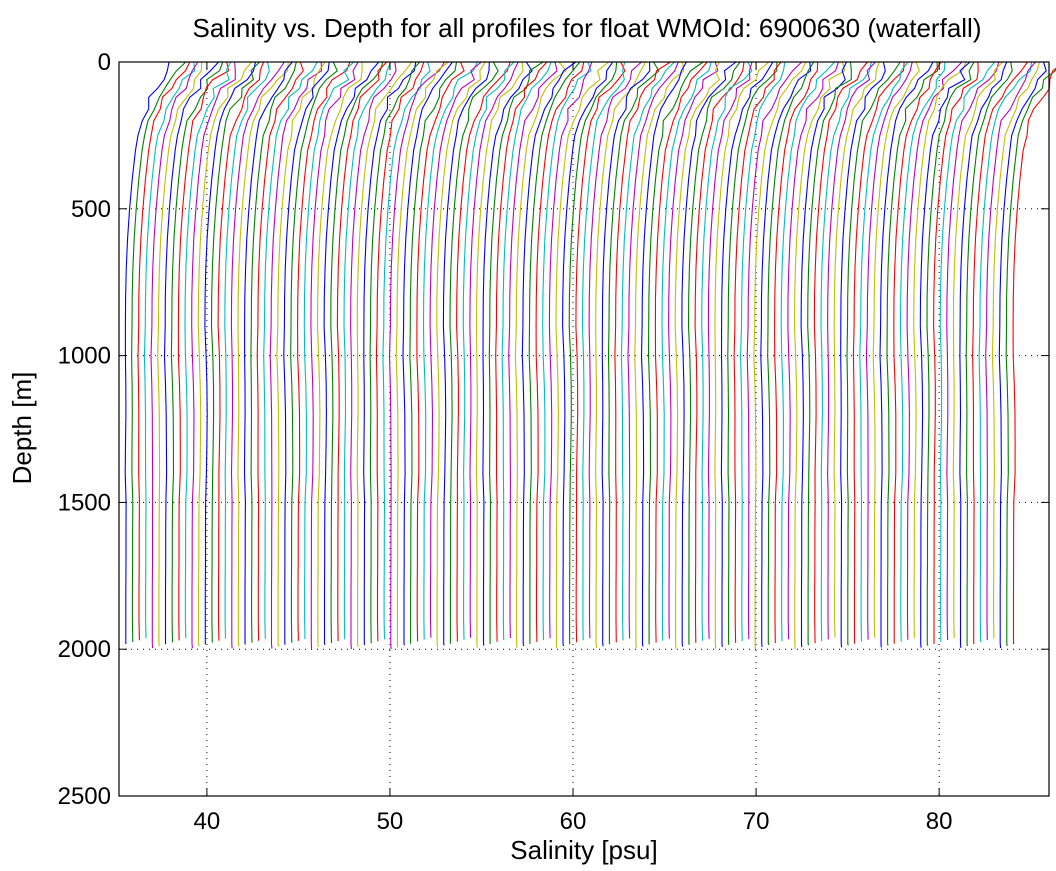 The height and width of the screenshot is (871, 1056). I want to click on x-tick-label: 50, so click(390, 821).